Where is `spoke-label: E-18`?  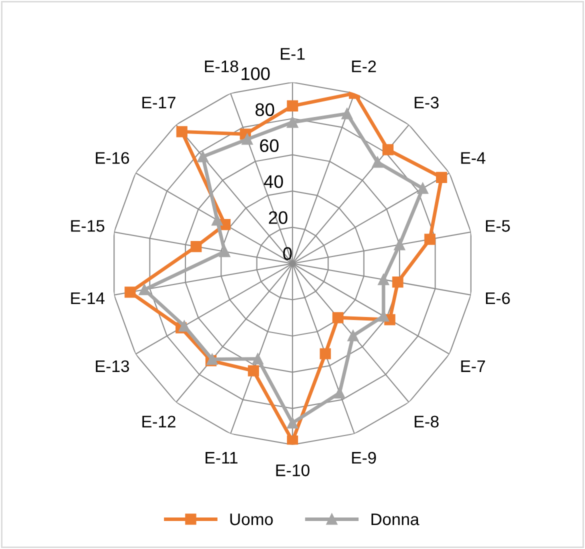
spoke-label: E-18 is located at coordinates (221, 66).